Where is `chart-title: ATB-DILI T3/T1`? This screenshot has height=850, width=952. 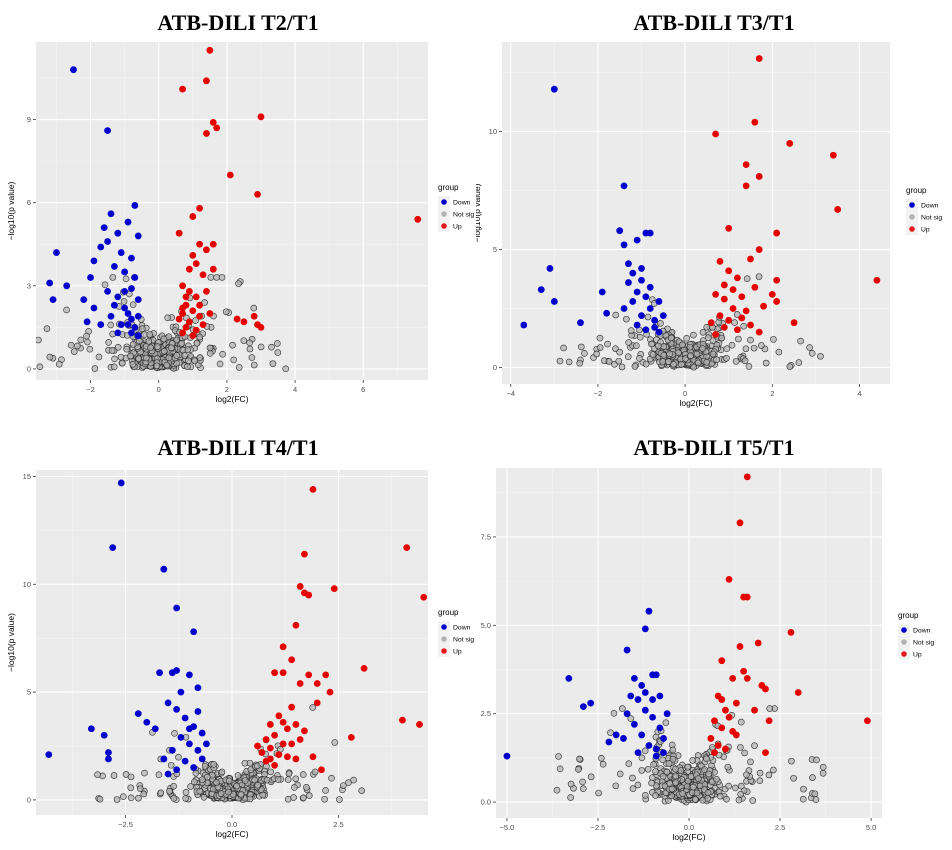 chart-title: ATB-DILI T3/T1 is located at coordinates (714, 22).